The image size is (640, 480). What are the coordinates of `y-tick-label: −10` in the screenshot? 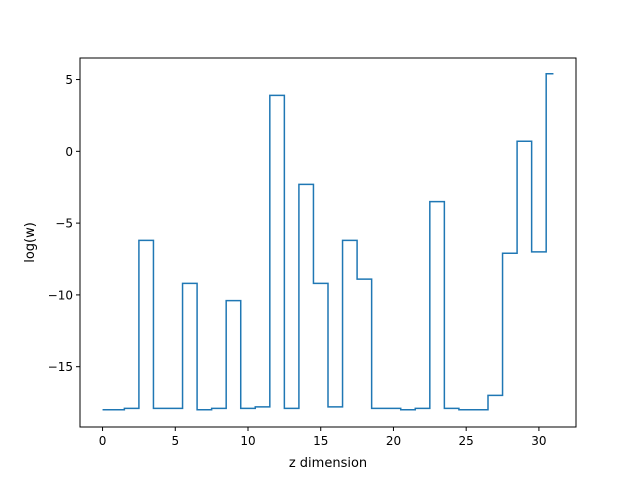 It's located at (60, 295).